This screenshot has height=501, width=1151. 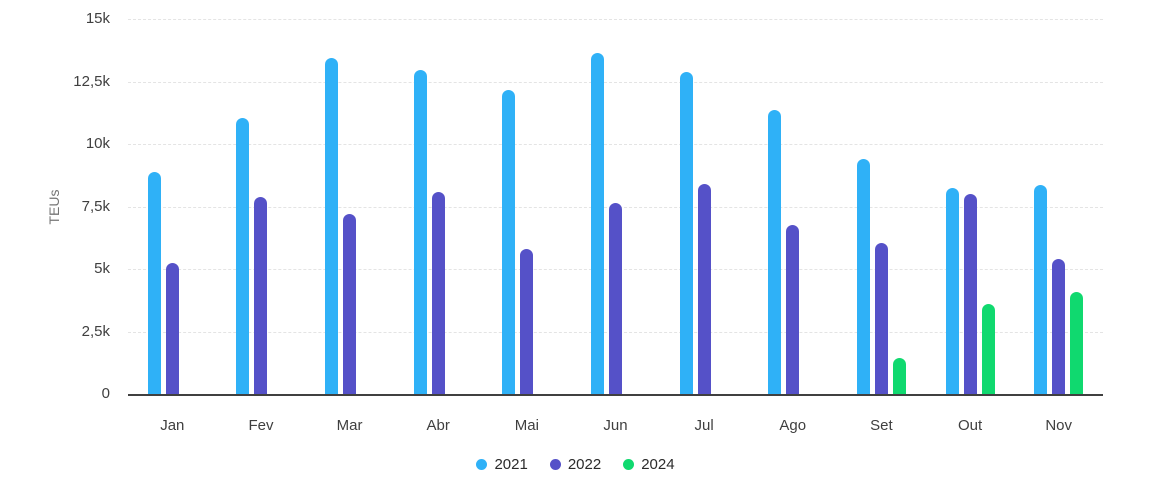 What do you see at coordinates (615, 395) in the screenshot?
I see `x-axis-line` at bounding box center [615, 395].